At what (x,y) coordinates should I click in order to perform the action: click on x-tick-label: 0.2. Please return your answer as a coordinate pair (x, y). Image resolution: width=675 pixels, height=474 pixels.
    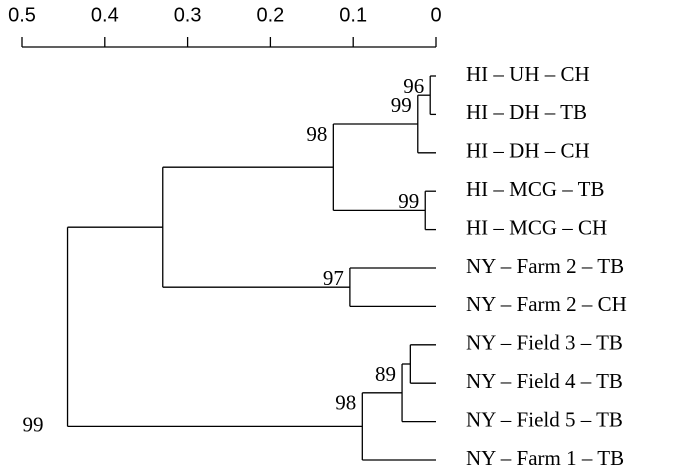
    Looking at the image, I should click on (270, 15).